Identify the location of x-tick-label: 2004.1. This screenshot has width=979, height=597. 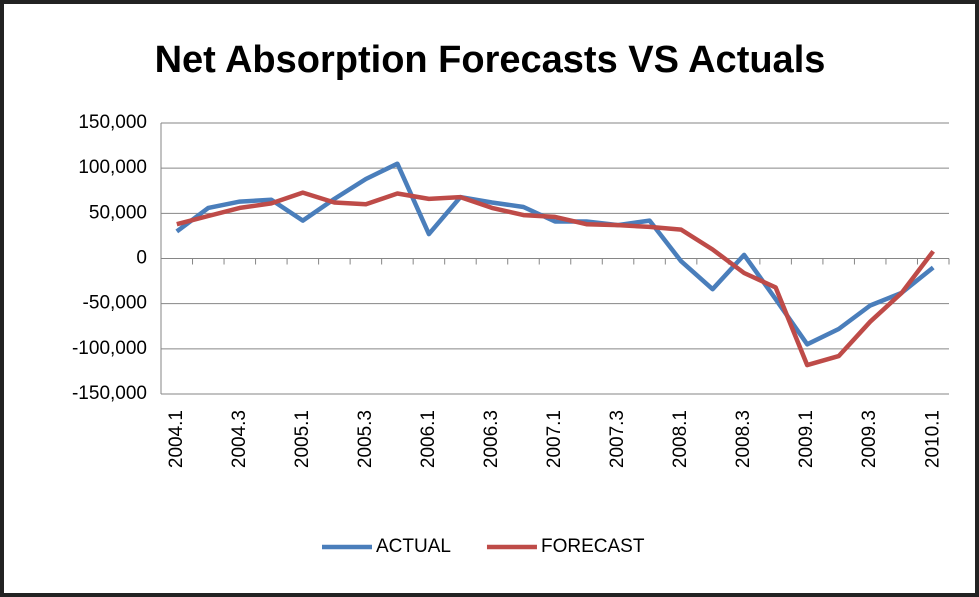
(176, 439).